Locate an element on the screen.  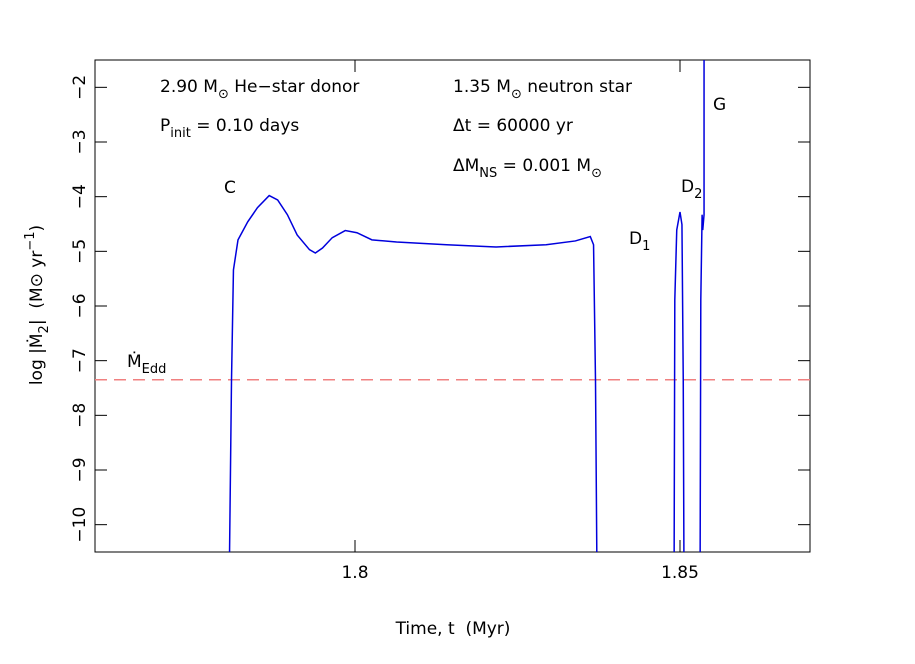
annotation: ṀEdd is located at coordinates (146, 364).